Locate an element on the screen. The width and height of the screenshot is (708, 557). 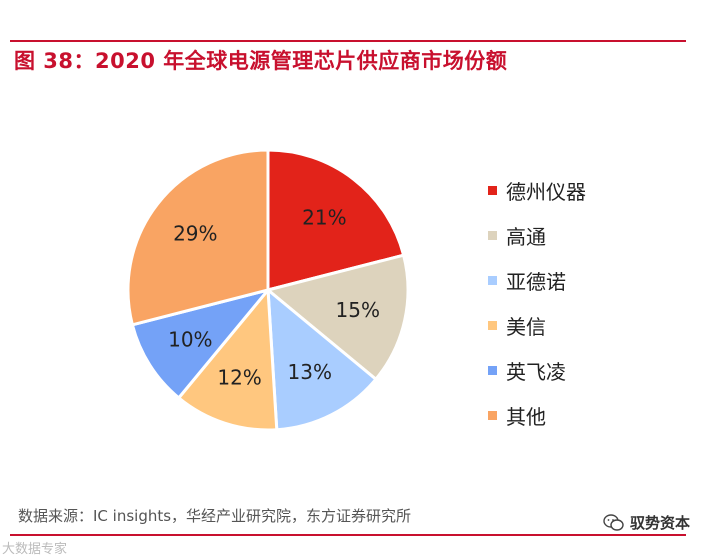
chart-legend: 德州仪器高通亚德诺美信英飞凌其他 is located at coordinates (537, 303).